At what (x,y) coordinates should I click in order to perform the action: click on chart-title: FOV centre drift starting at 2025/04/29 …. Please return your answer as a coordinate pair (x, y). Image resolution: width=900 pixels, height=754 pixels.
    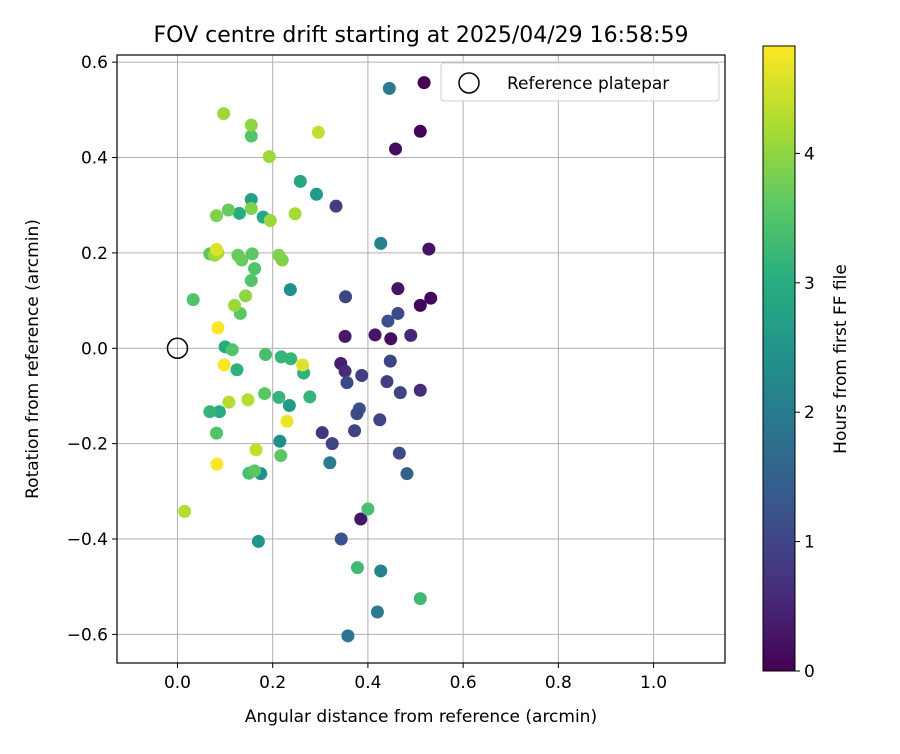
    Looking at the image, I should click on (421, 35).